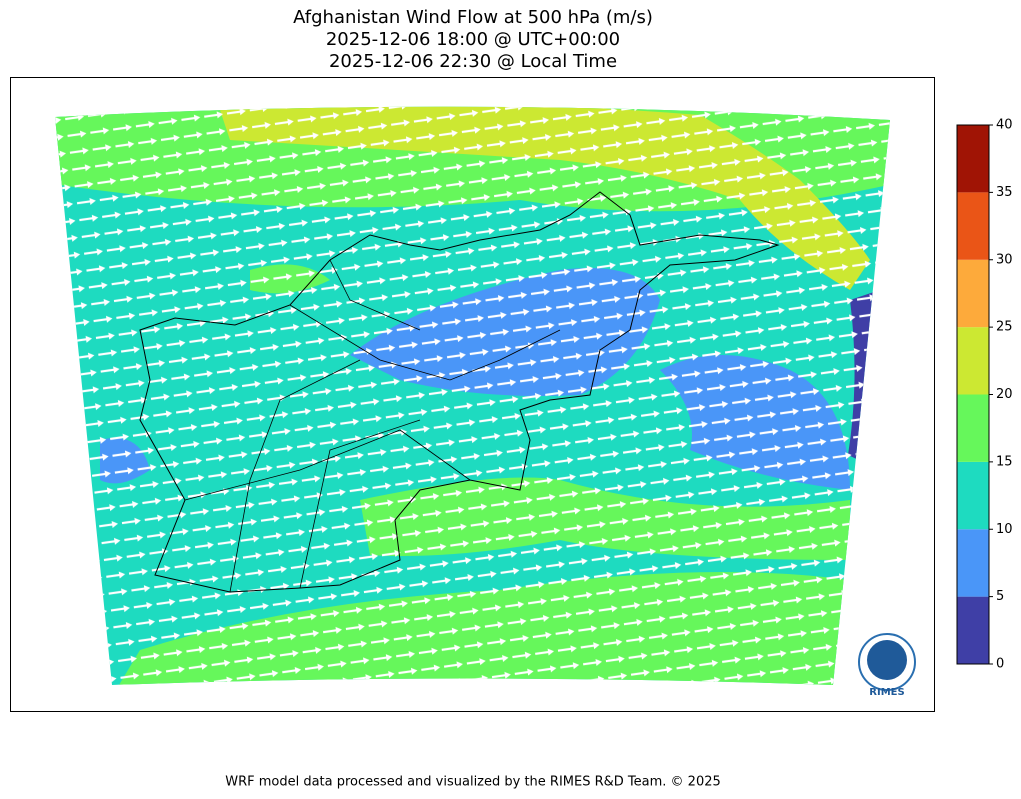 Image resolution: width=1021 pixels, height=799 pixels. What do you see at coordinates (1004, 125) in the screenshot?
I see `colorbar-tick-label: 40` at bounding box center [1004, 125].